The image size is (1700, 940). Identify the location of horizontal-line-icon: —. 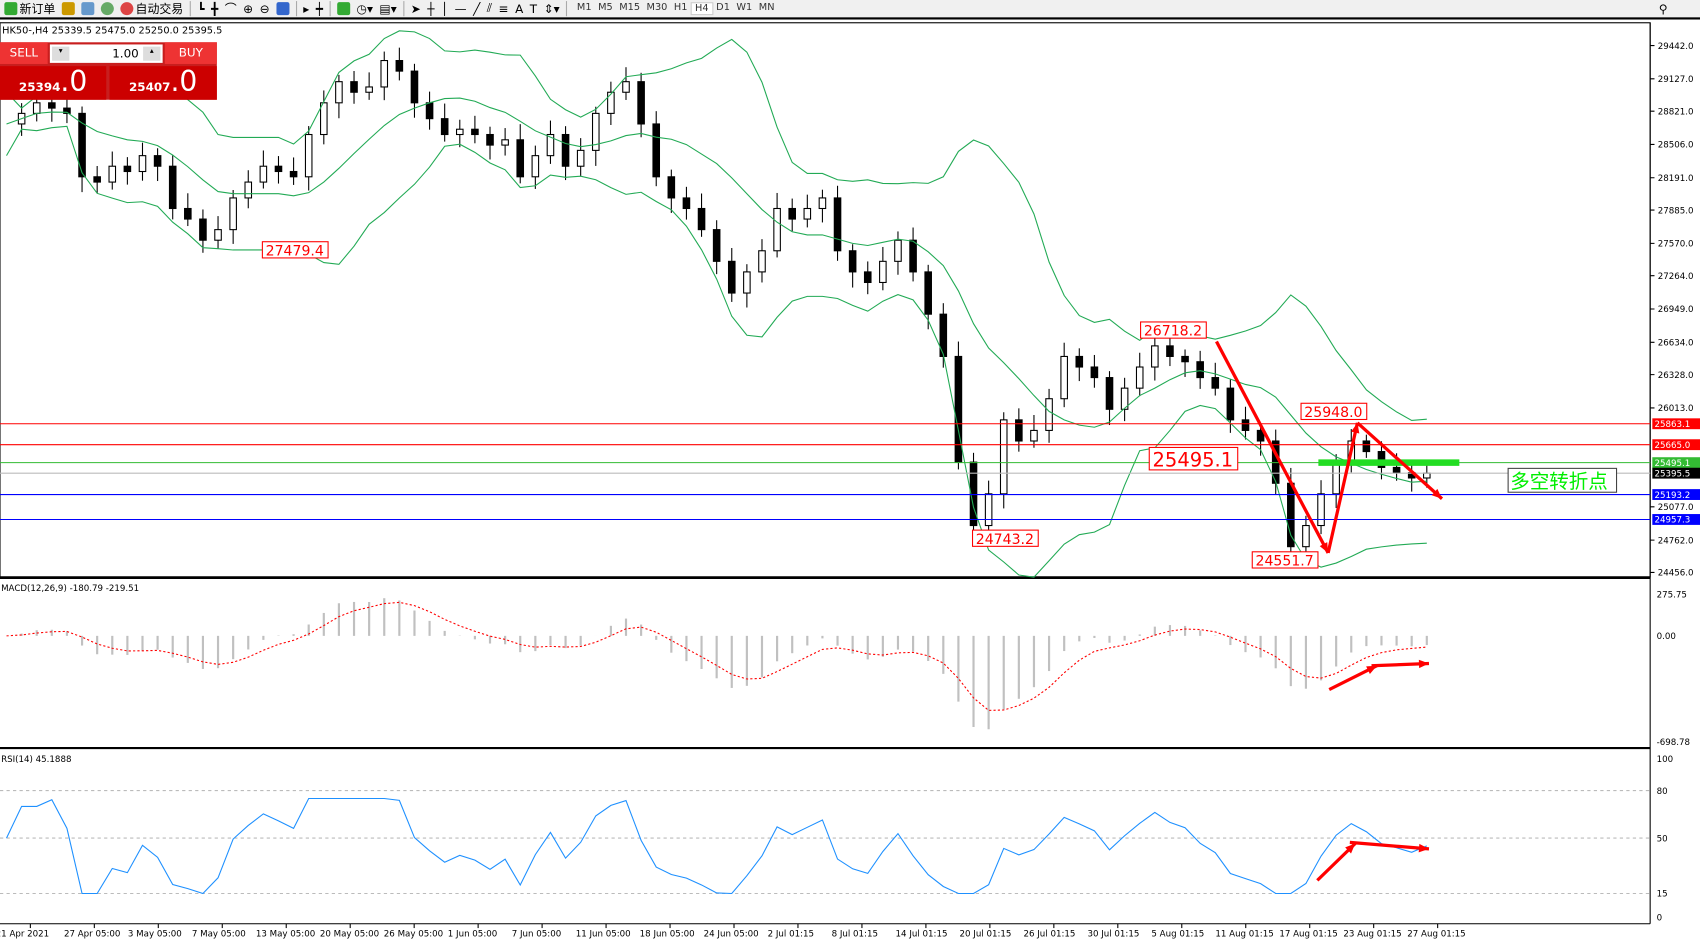
(460, 8).